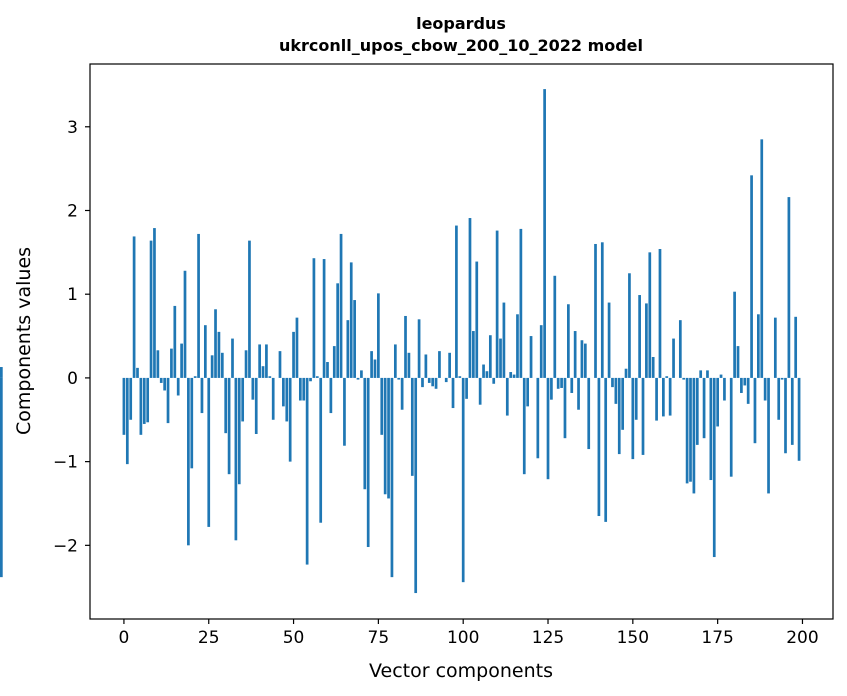  I want to click on x-tick-label: 50, so click(294, 638).